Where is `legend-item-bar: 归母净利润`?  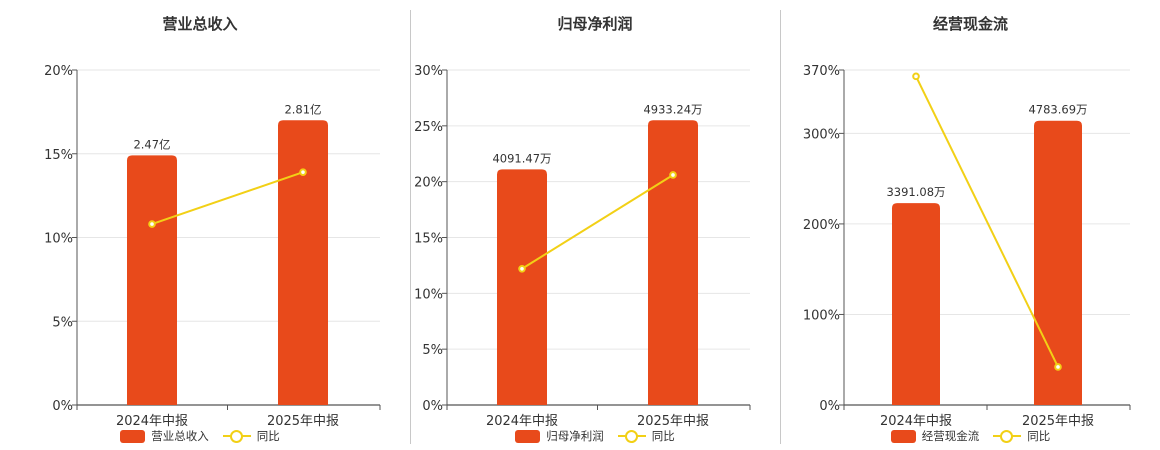
legend-item-bar: 归母净利润 is located at coordinates (559, 436).